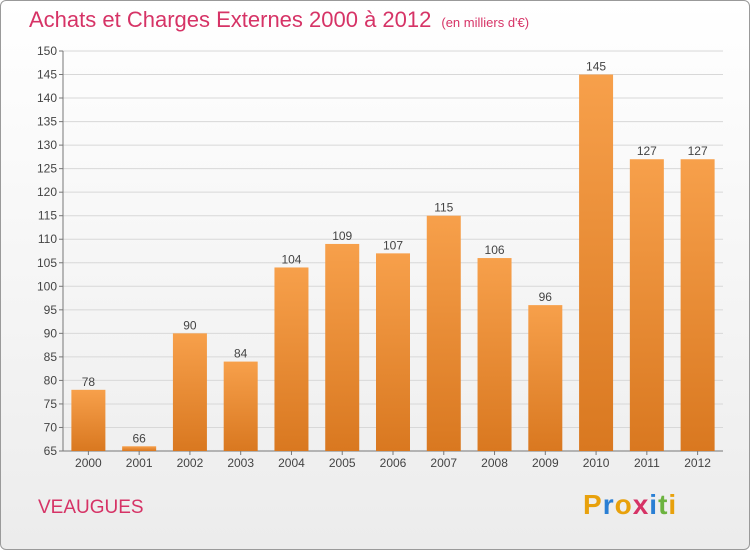 This screenshot has height=550, width=750. Describe the element at coordinates (494, 354) in the screenshot. I see `bar-2008` at that location.